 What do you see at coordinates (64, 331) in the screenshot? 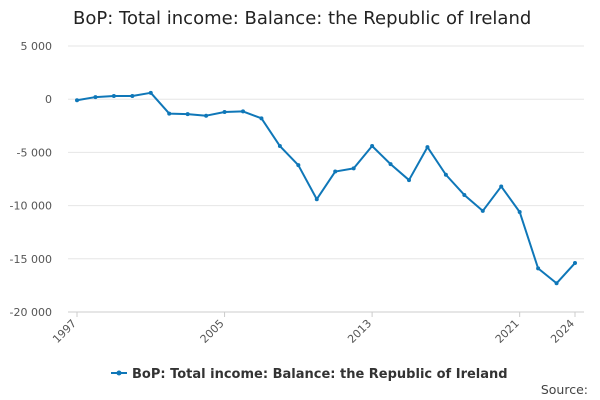
I see `x-tick-label: 1997` at bounding box center [64, 331].